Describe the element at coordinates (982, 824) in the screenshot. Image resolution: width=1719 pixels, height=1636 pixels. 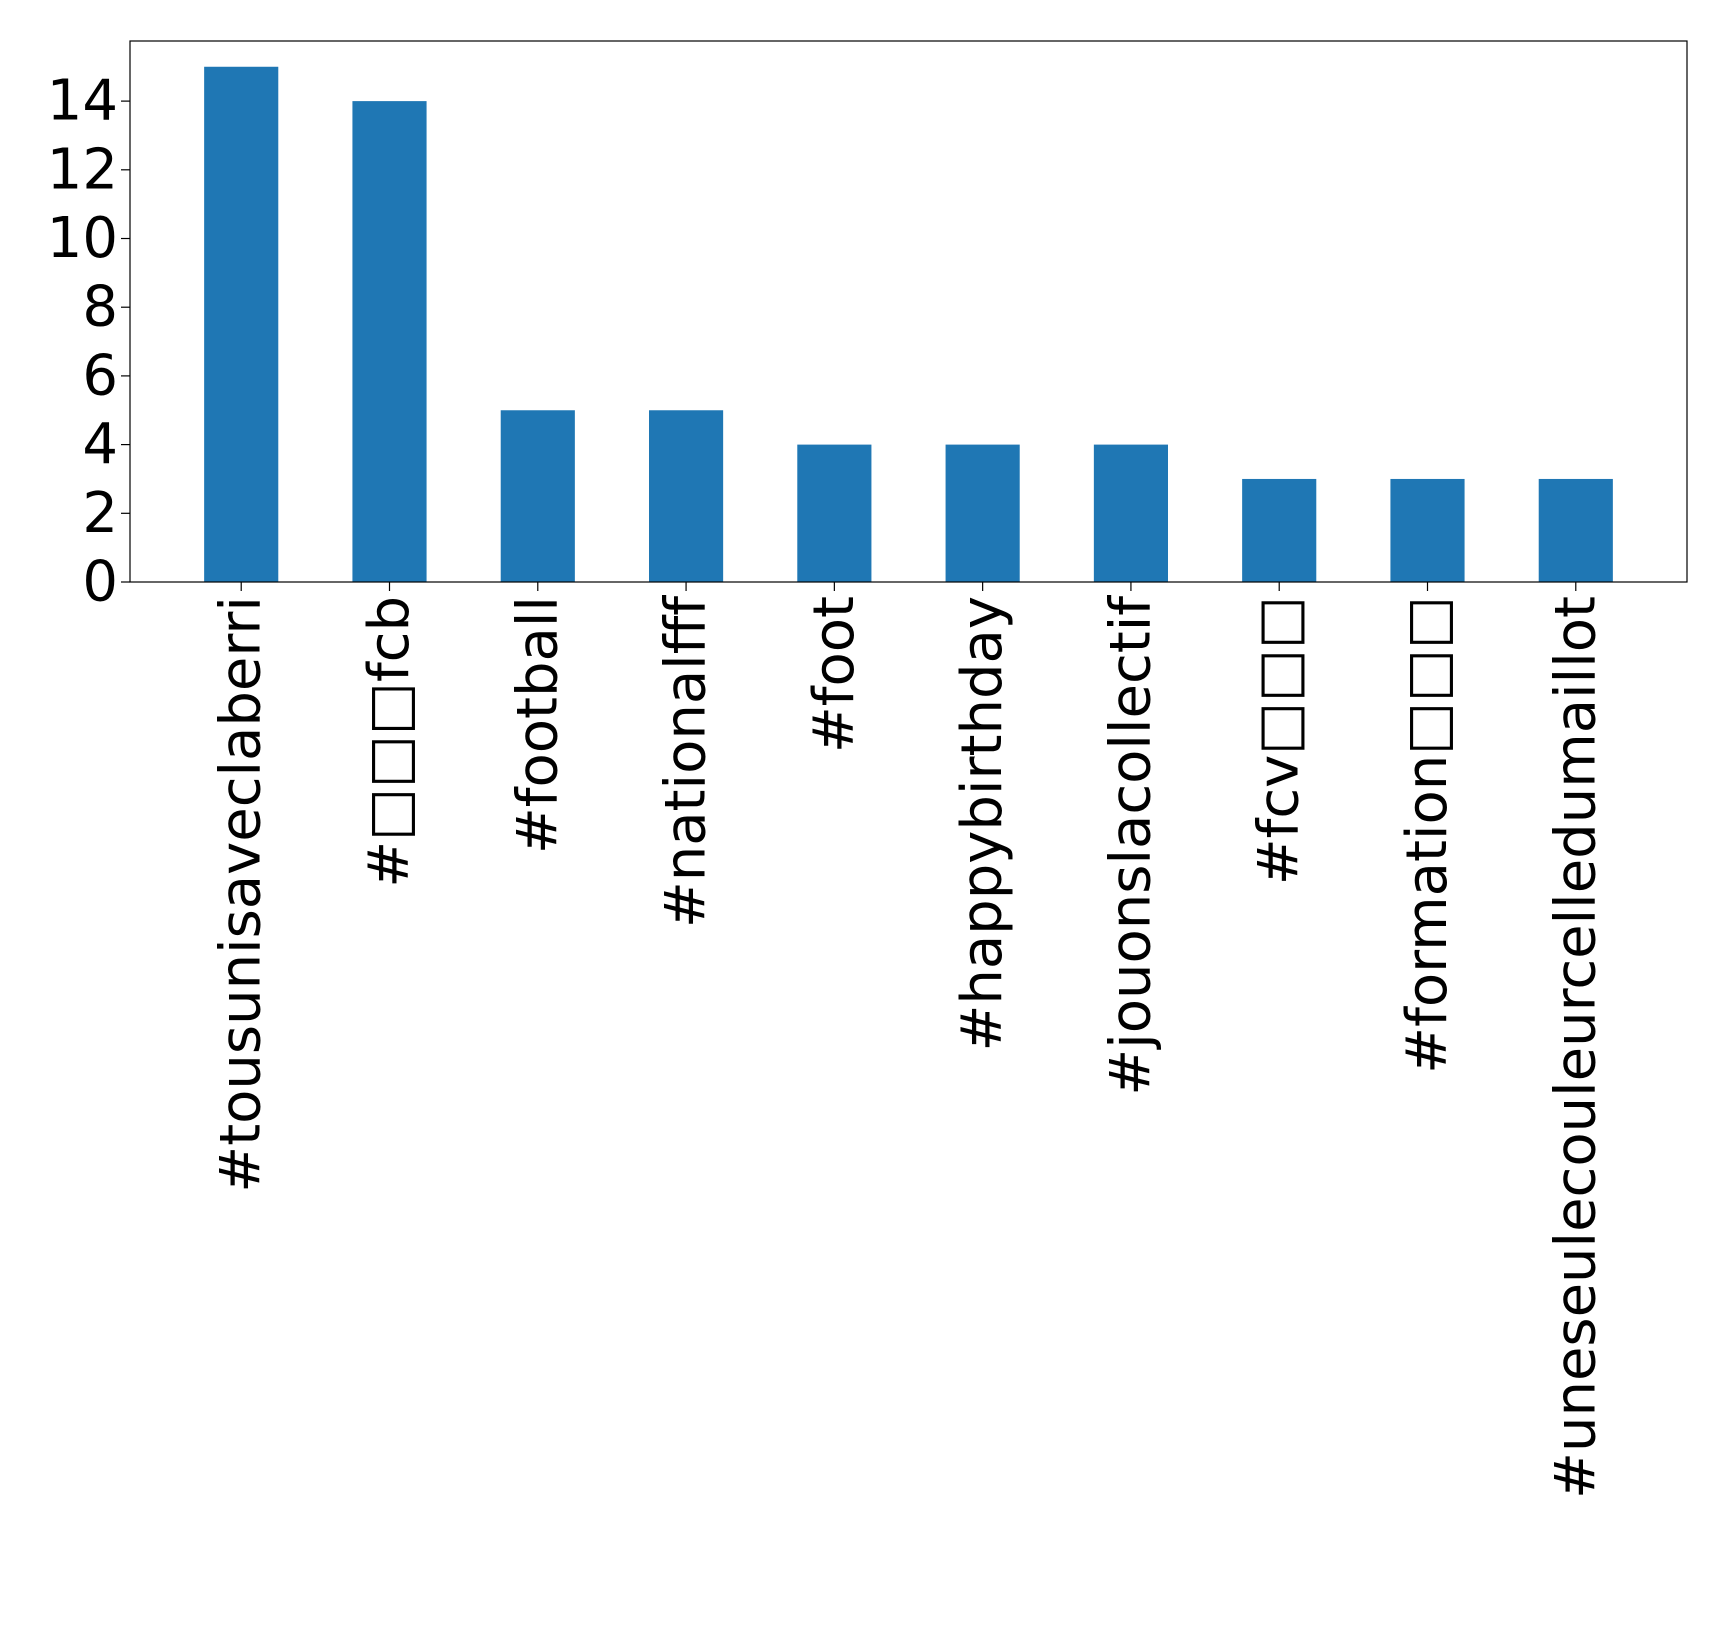
I see `x-tick-label: #happybirthday` at that location.